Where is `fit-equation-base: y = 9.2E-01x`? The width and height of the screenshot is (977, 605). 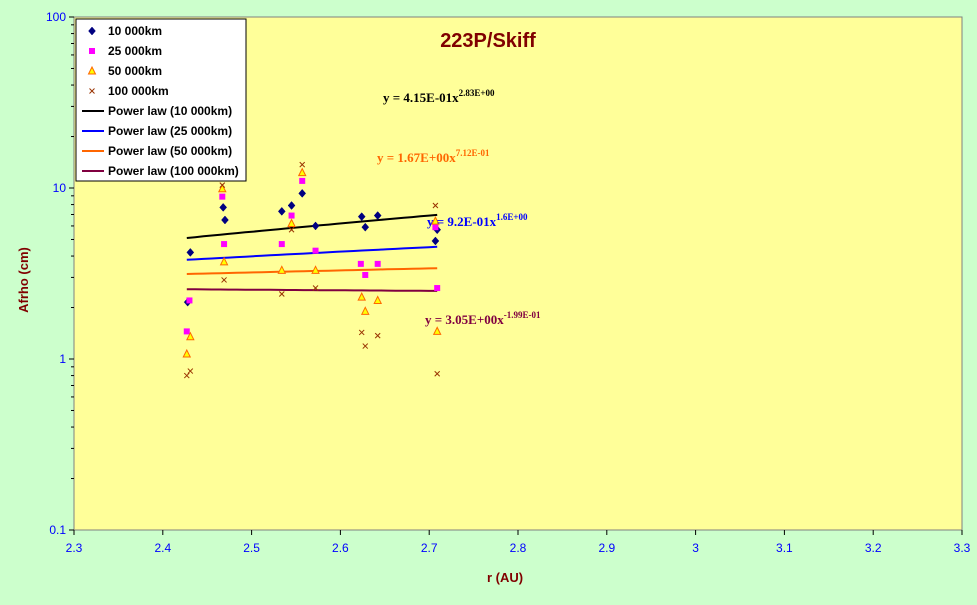 fit-equation-base: y = 9.2E-01x is located at coordinates (462, 221).